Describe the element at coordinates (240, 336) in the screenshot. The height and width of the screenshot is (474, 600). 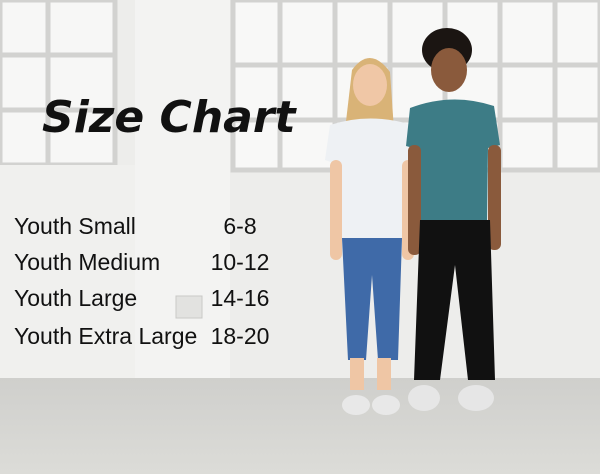
I see `size-range: 18-20` at that location.